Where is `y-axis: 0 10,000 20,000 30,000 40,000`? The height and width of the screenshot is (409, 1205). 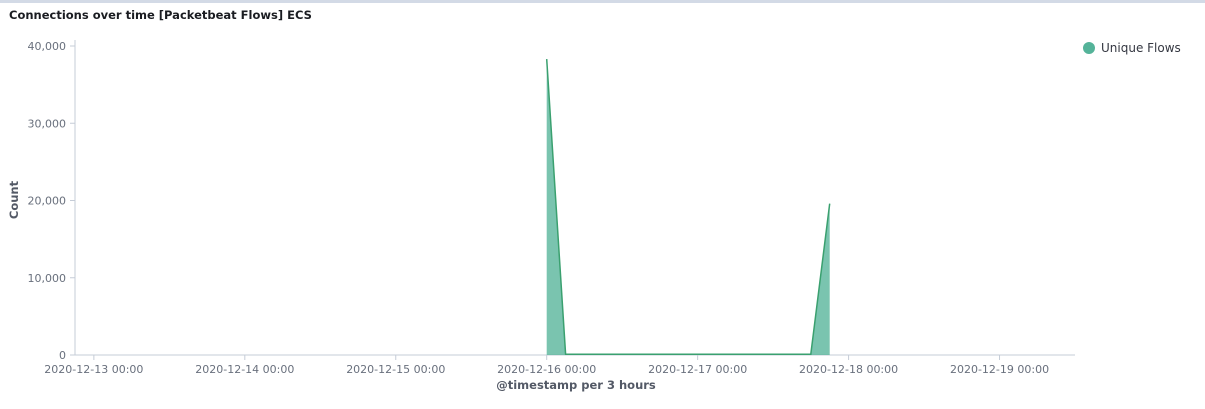 y-axis: 0 10,000 20,000 30,000 40,000 is located at coordinates (52, 201).